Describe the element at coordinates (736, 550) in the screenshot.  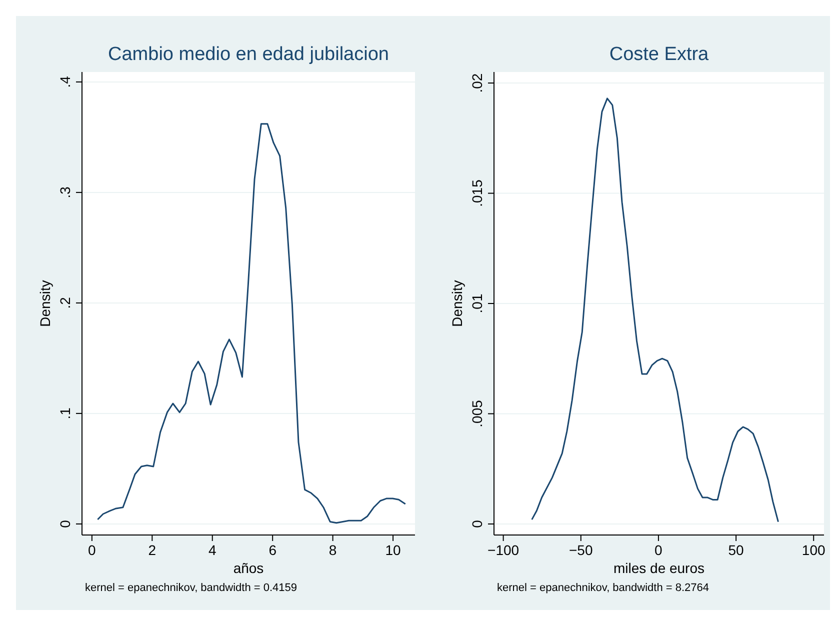
I see `x-tick-label: 50` at that location.